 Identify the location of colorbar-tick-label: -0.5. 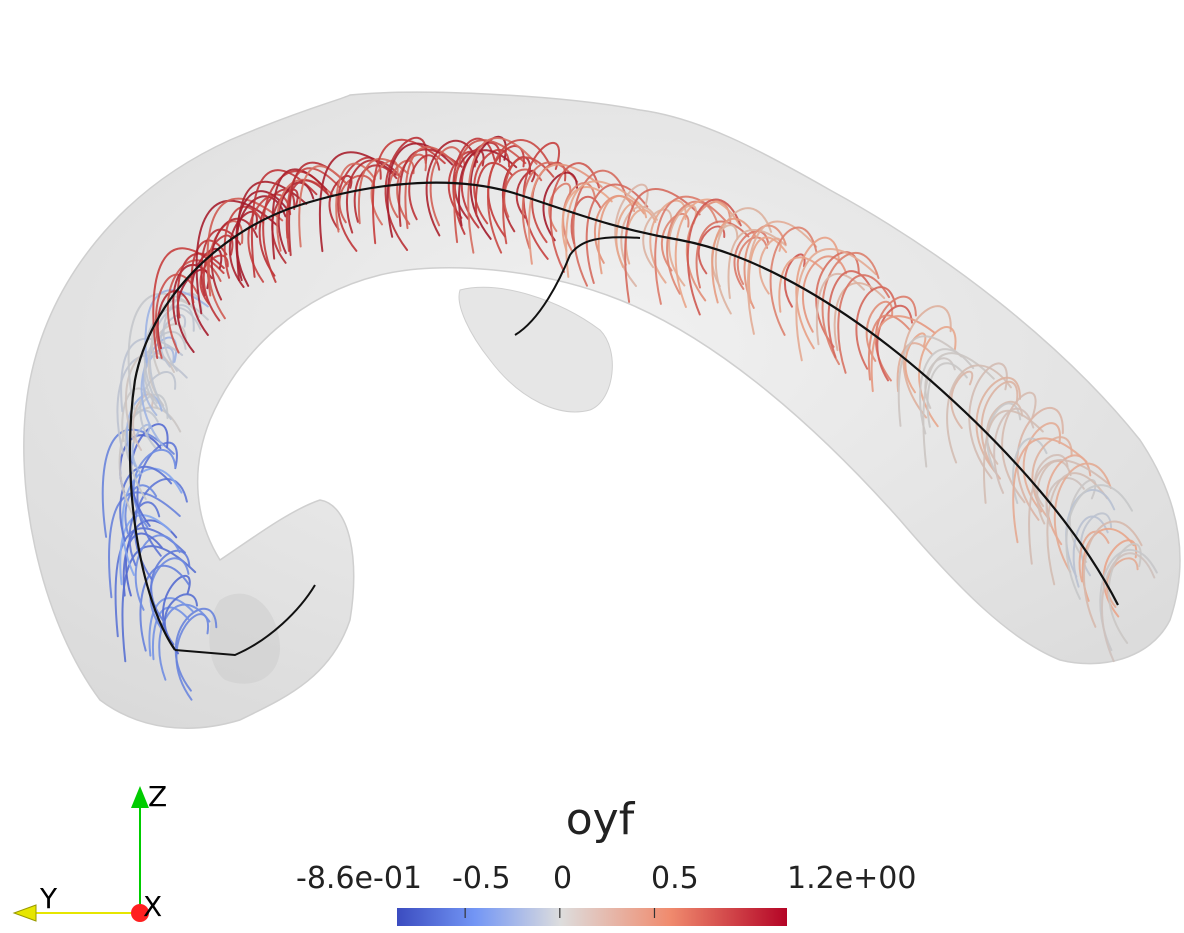
(481, 878).